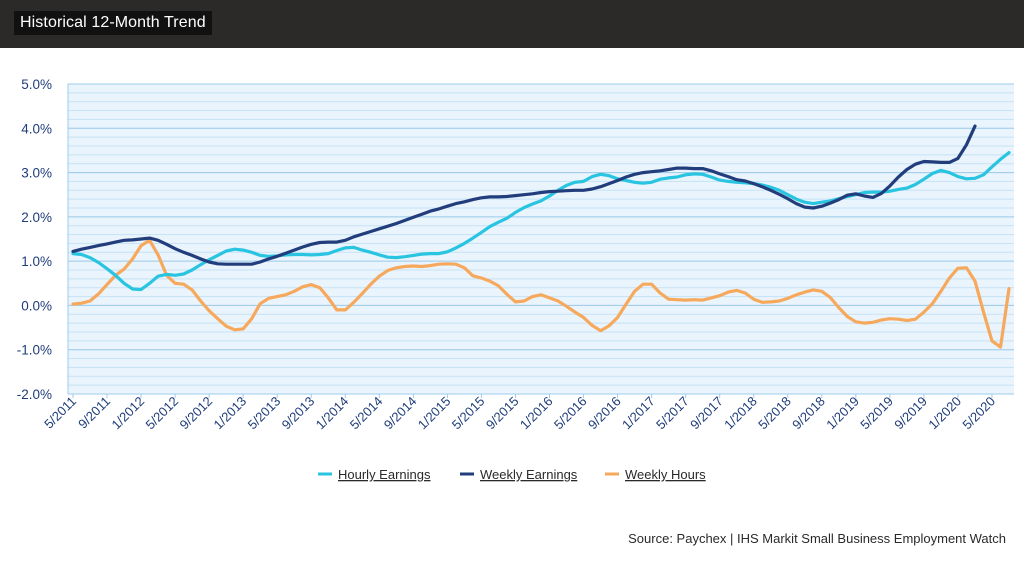 This screenshot has height=562, width=1024. I want to click on legend-label-hourly-earnings: Hourly Earnings, so click(384, 474).